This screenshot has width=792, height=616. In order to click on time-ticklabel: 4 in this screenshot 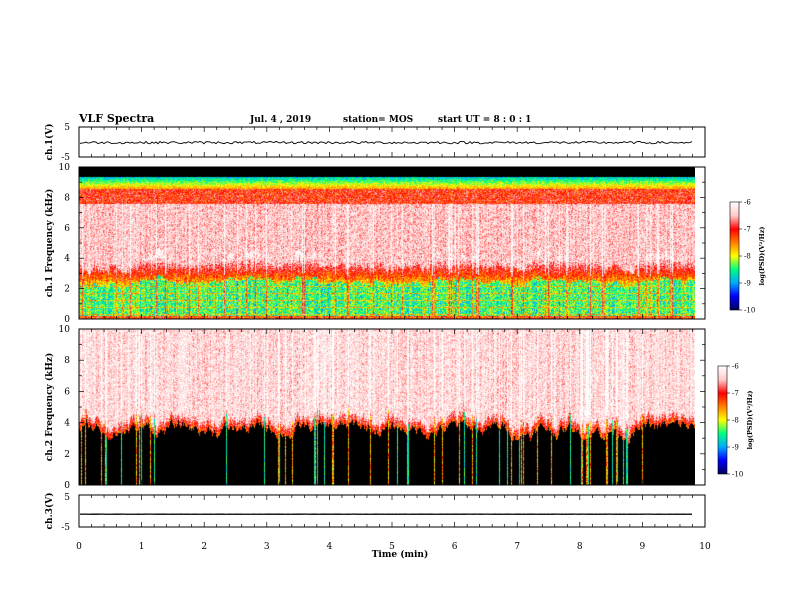, I will do `click(330, 547)`.